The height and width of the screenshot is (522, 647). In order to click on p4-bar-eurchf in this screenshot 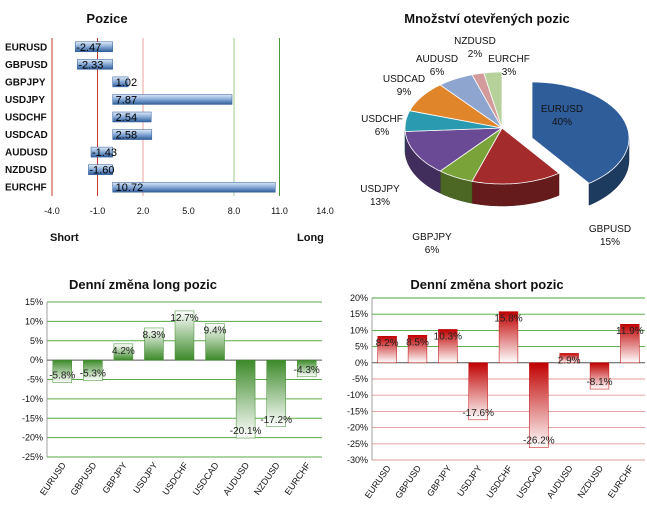, I will do `click(630, 343)`.